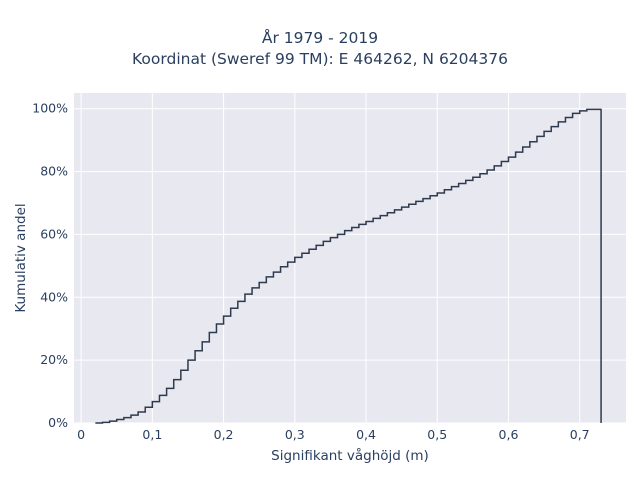 Image resolution: width=640 pixels, height=480 pixels. I want to click on chart-title-line-1: År 1979 - 2019, so click(320, 38).